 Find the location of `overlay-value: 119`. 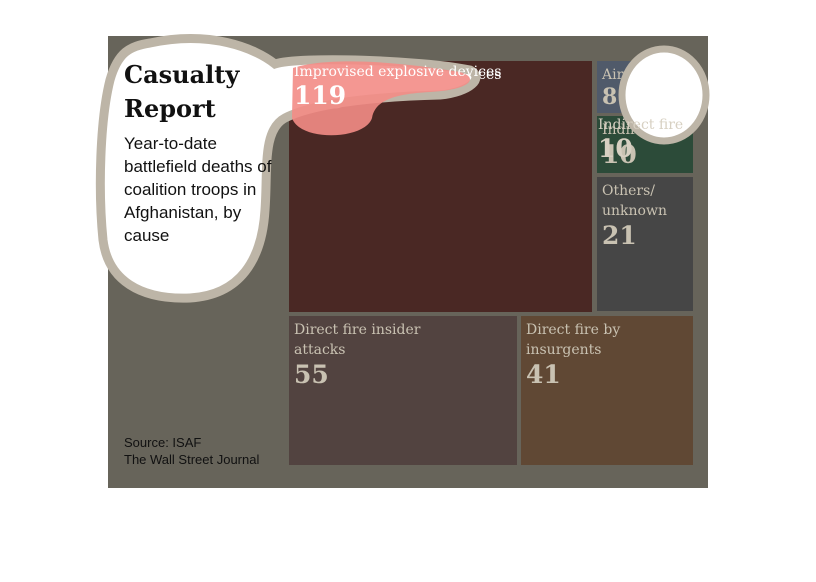

overlay-value: 119 is located at coordinates (320, 95).